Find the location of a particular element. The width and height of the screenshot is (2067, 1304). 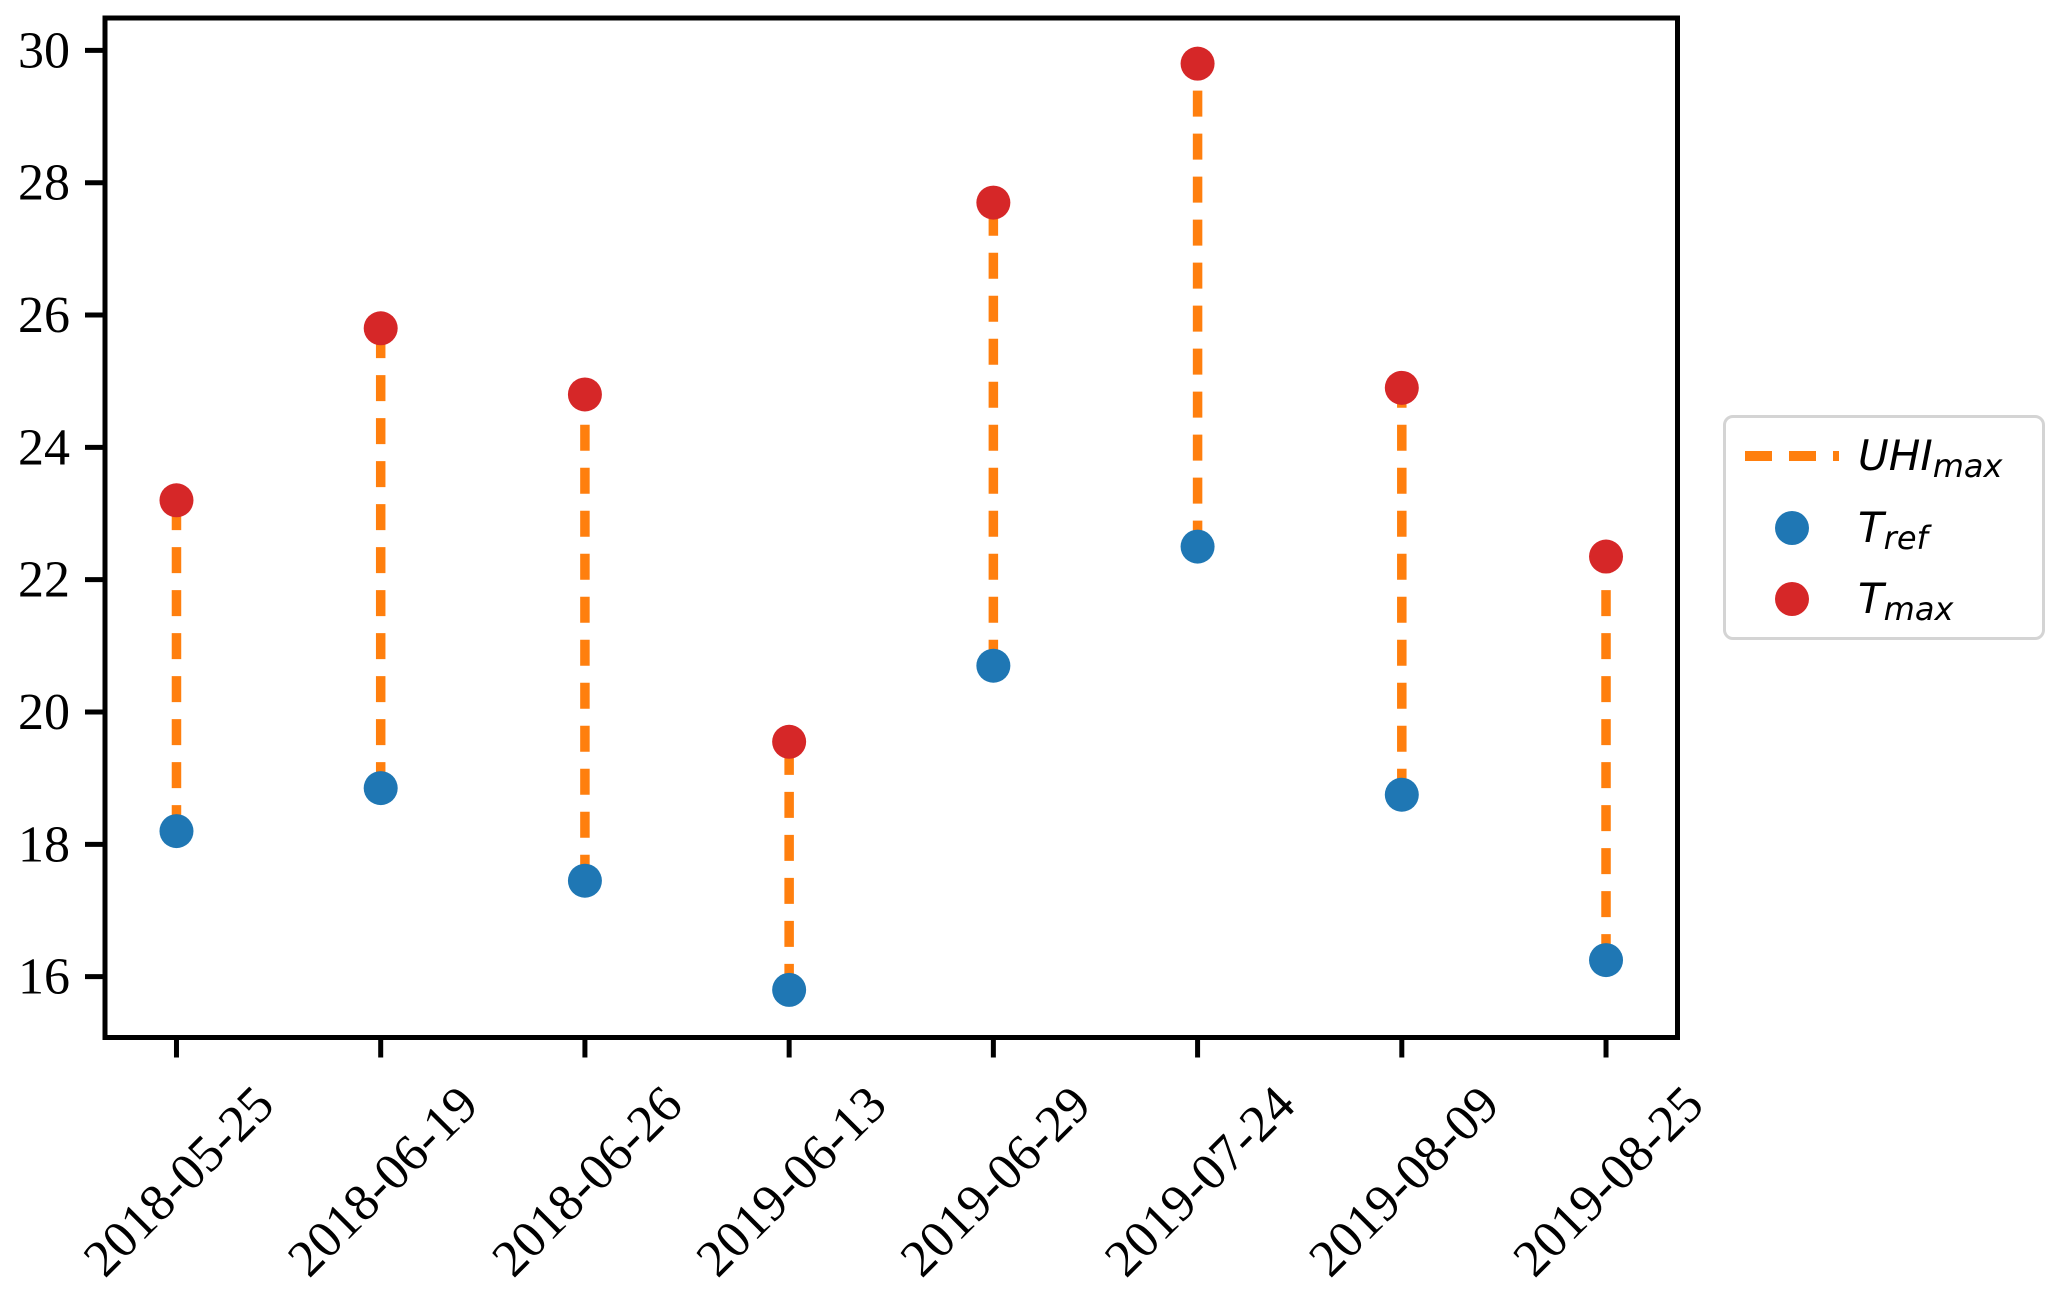

legend-label-uhi-max: UHImax is located at coordinates (1930, 457).